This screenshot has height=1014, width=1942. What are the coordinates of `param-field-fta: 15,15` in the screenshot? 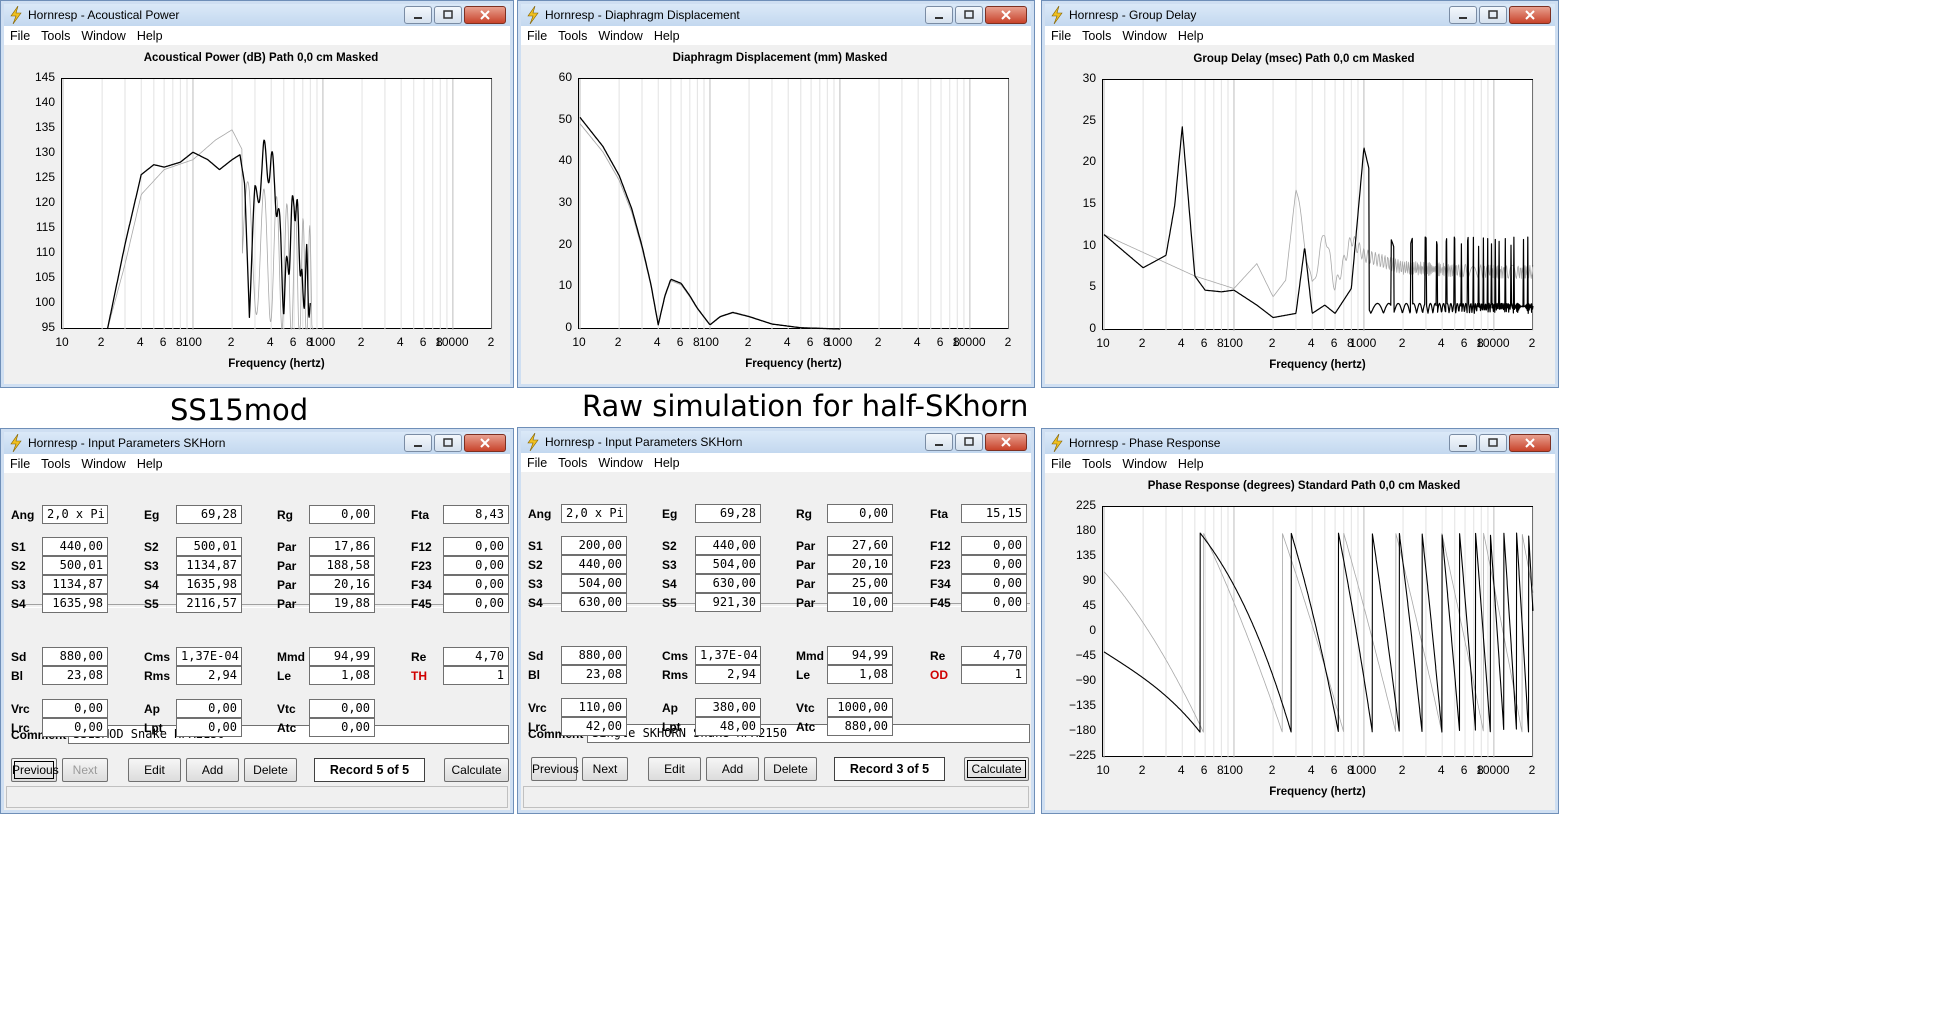 It's located at (994, 513).